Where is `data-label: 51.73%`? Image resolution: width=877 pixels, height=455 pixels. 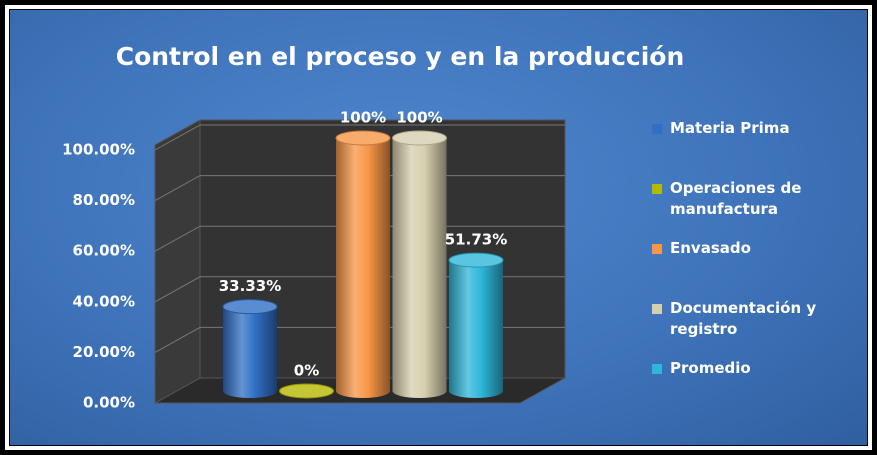
data-label: 51.73% is located at coordinates (476, 240).